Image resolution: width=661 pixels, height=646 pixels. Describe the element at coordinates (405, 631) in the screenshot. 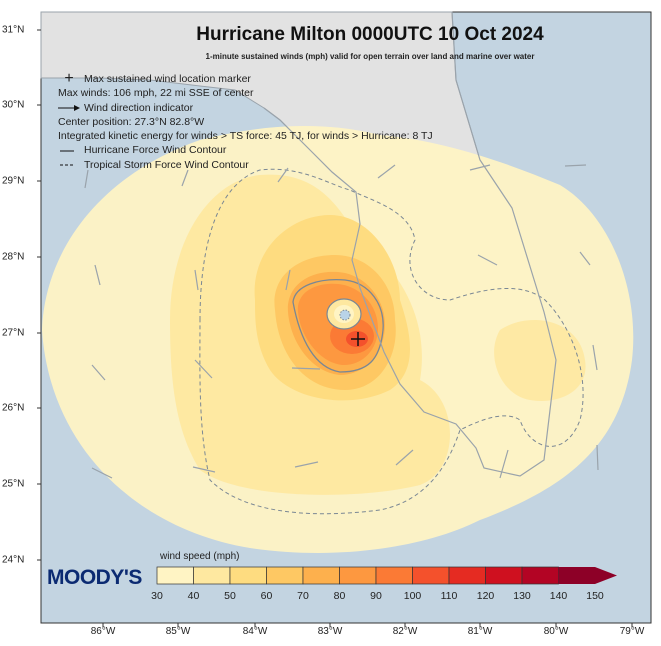

I see `lon-label: 82°W` at that location.